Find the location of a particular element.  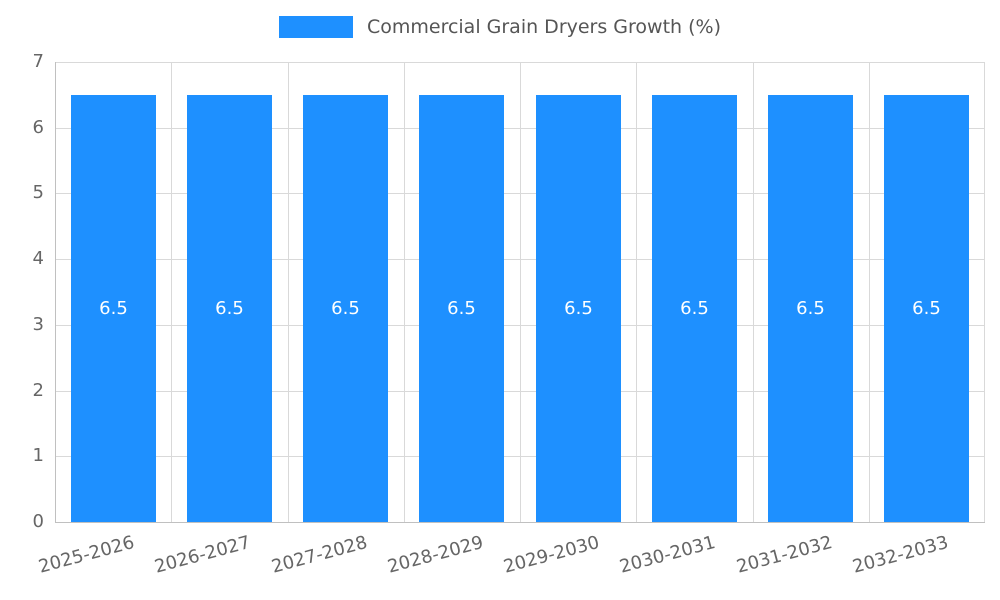

chart-title: Commercial Grain Dryers Growth (%) is located at coordinates (544, 27).